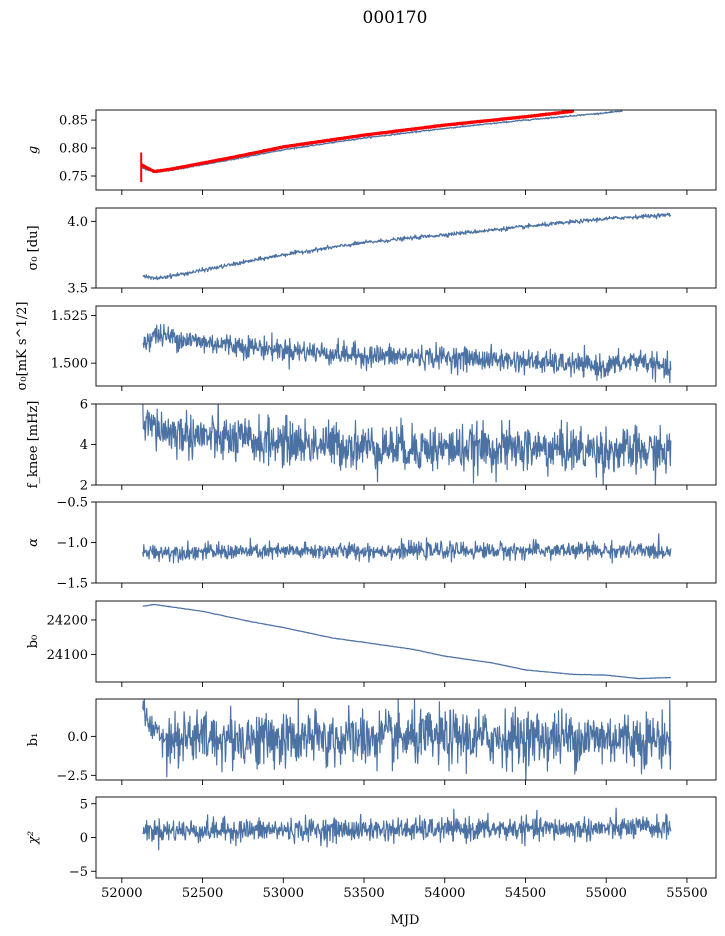  What do you see at coordinates (73, 149) in the screenshot?
I see `y-tick-label-g-1: 0.80` at bounding box center [73, 149].